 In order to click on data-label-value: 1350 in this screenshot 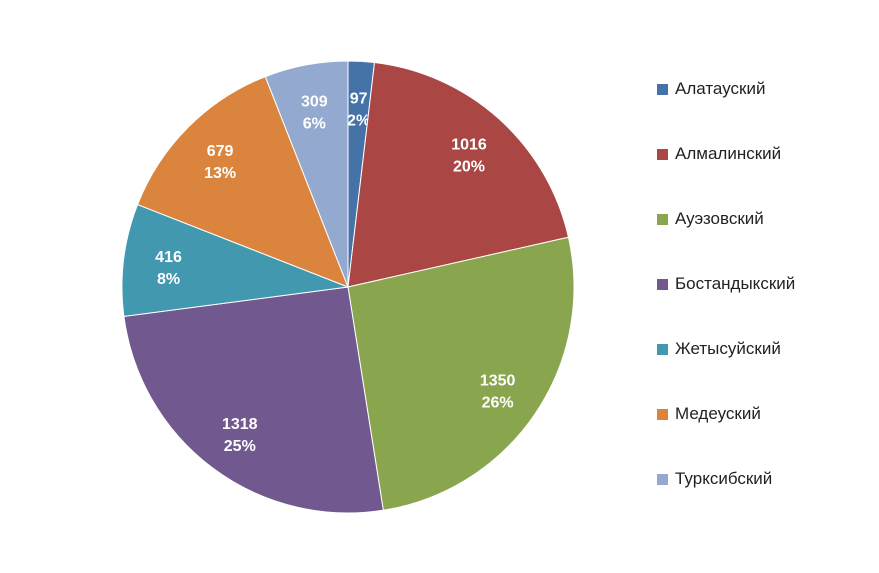, I will do `click(498, 380)`.